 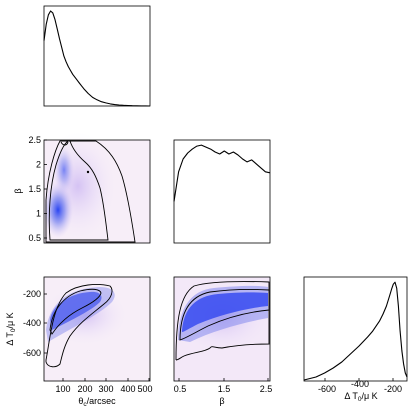 I want to click on panel-dt-marginal: -600 -400 -200 Δ T0/μ K, so click(x=355, y=339).